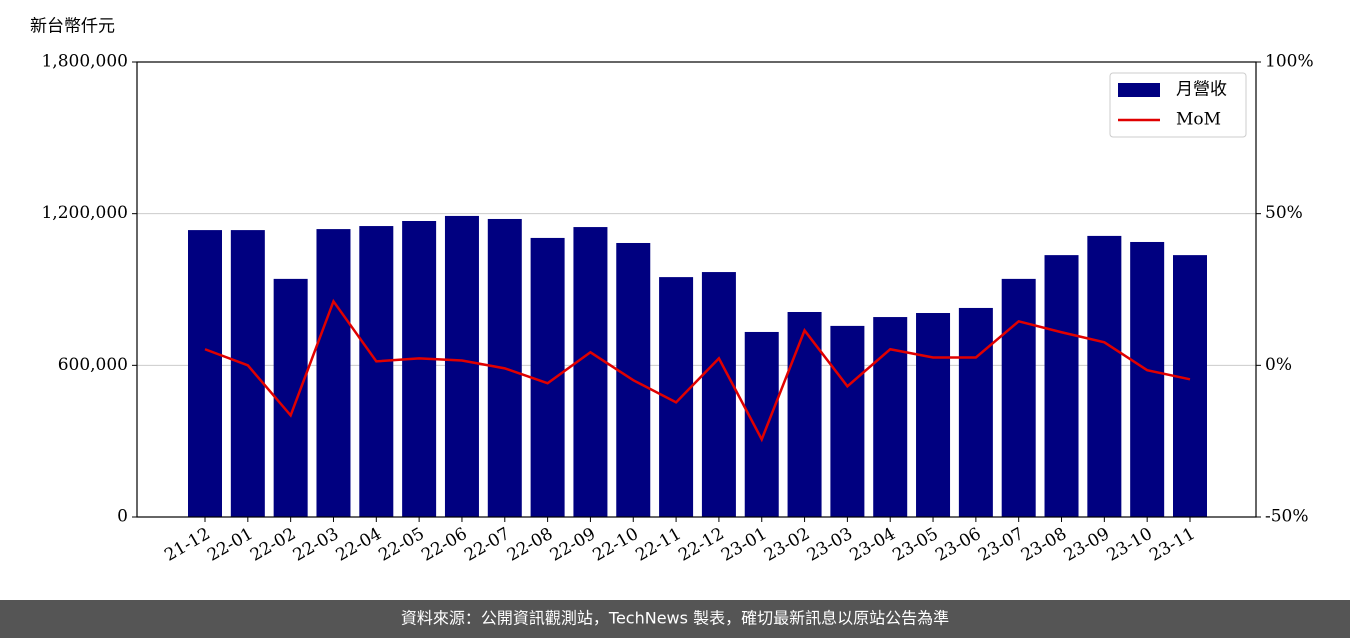 The image size is (1350, 638). I want to click on legend-label: 月營收, so click(1201, 90).